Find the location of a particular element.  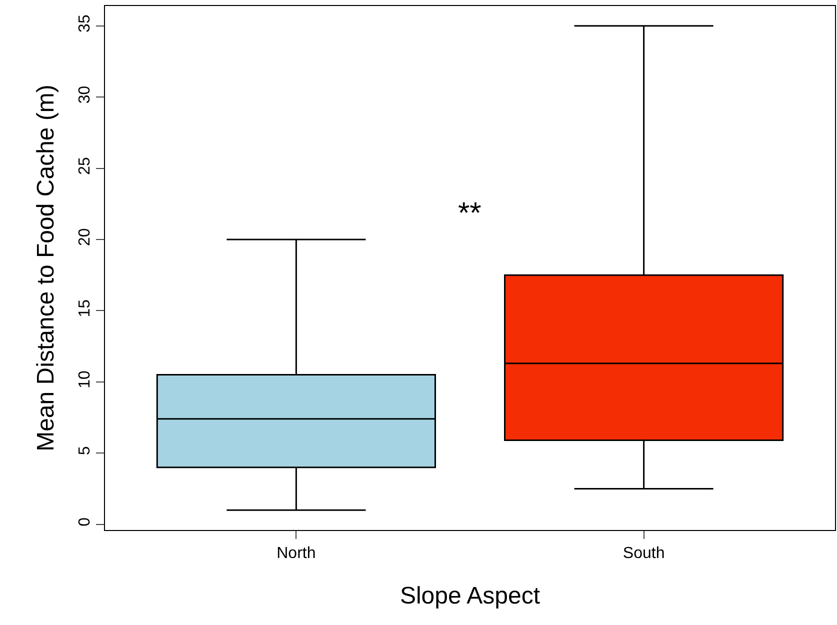

x-tick-label: South is located at coordinates (643, 553).